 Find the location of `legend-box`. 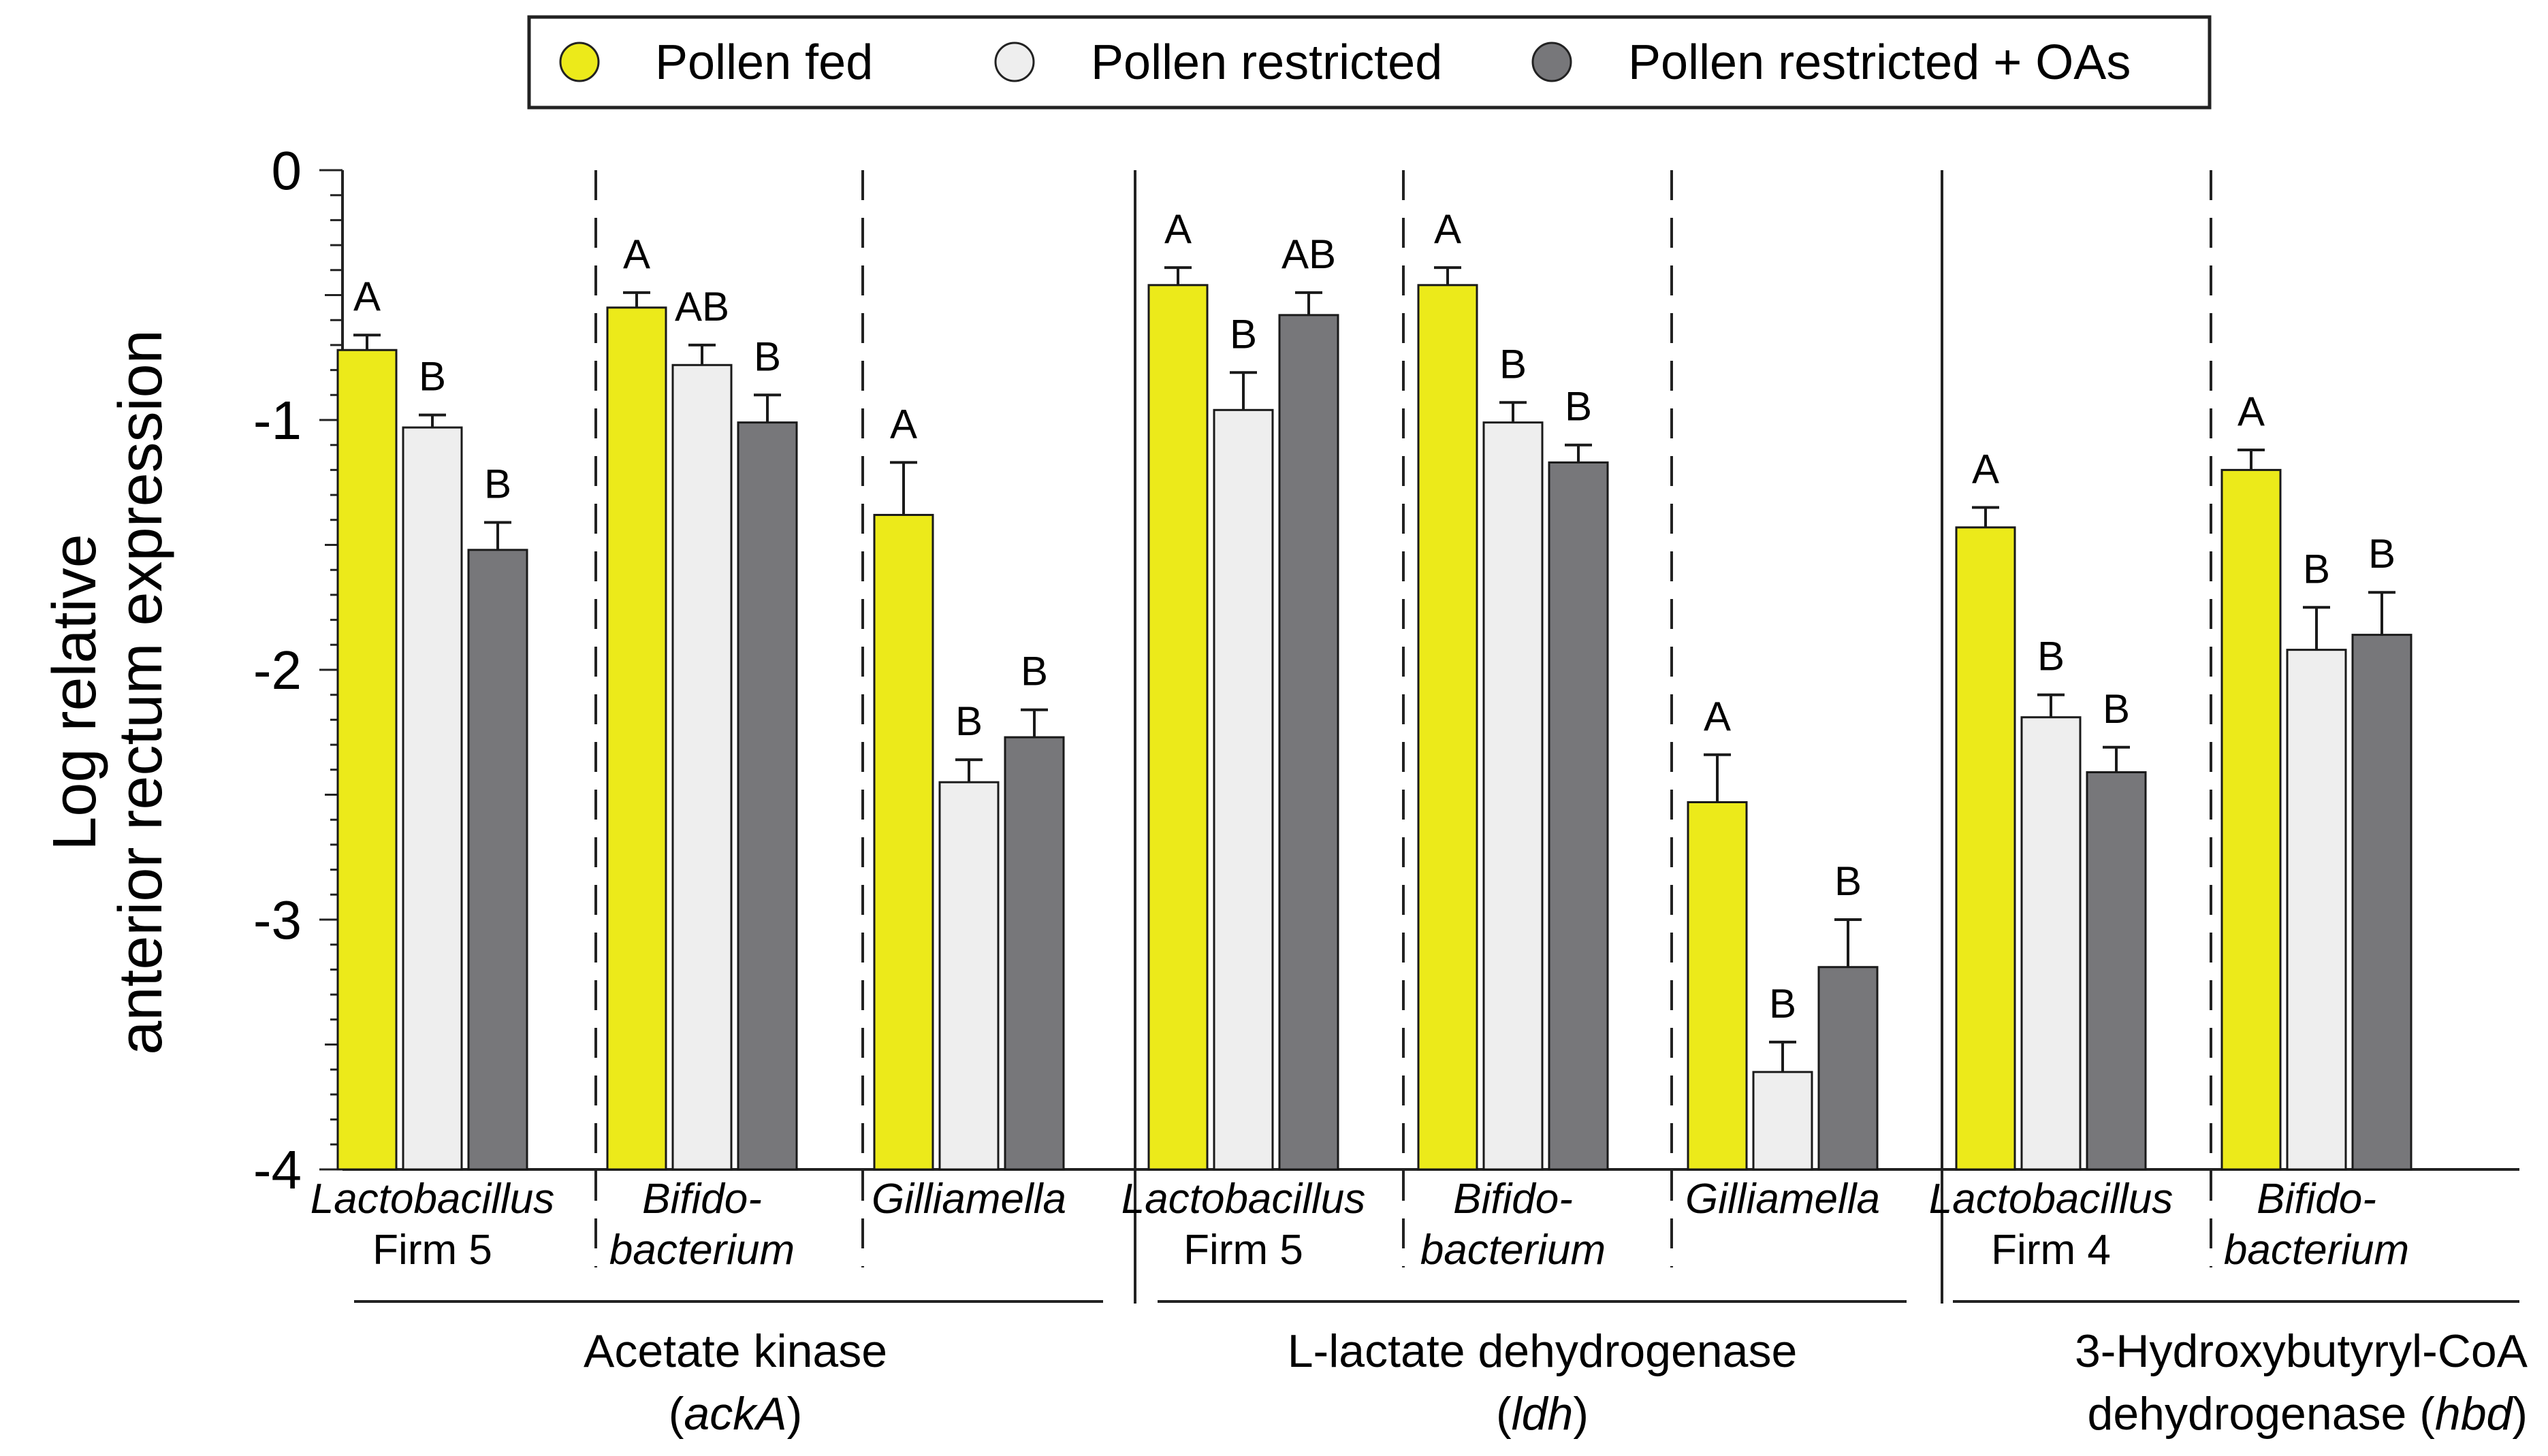

legend-box is located at coordinates (1369, 62).